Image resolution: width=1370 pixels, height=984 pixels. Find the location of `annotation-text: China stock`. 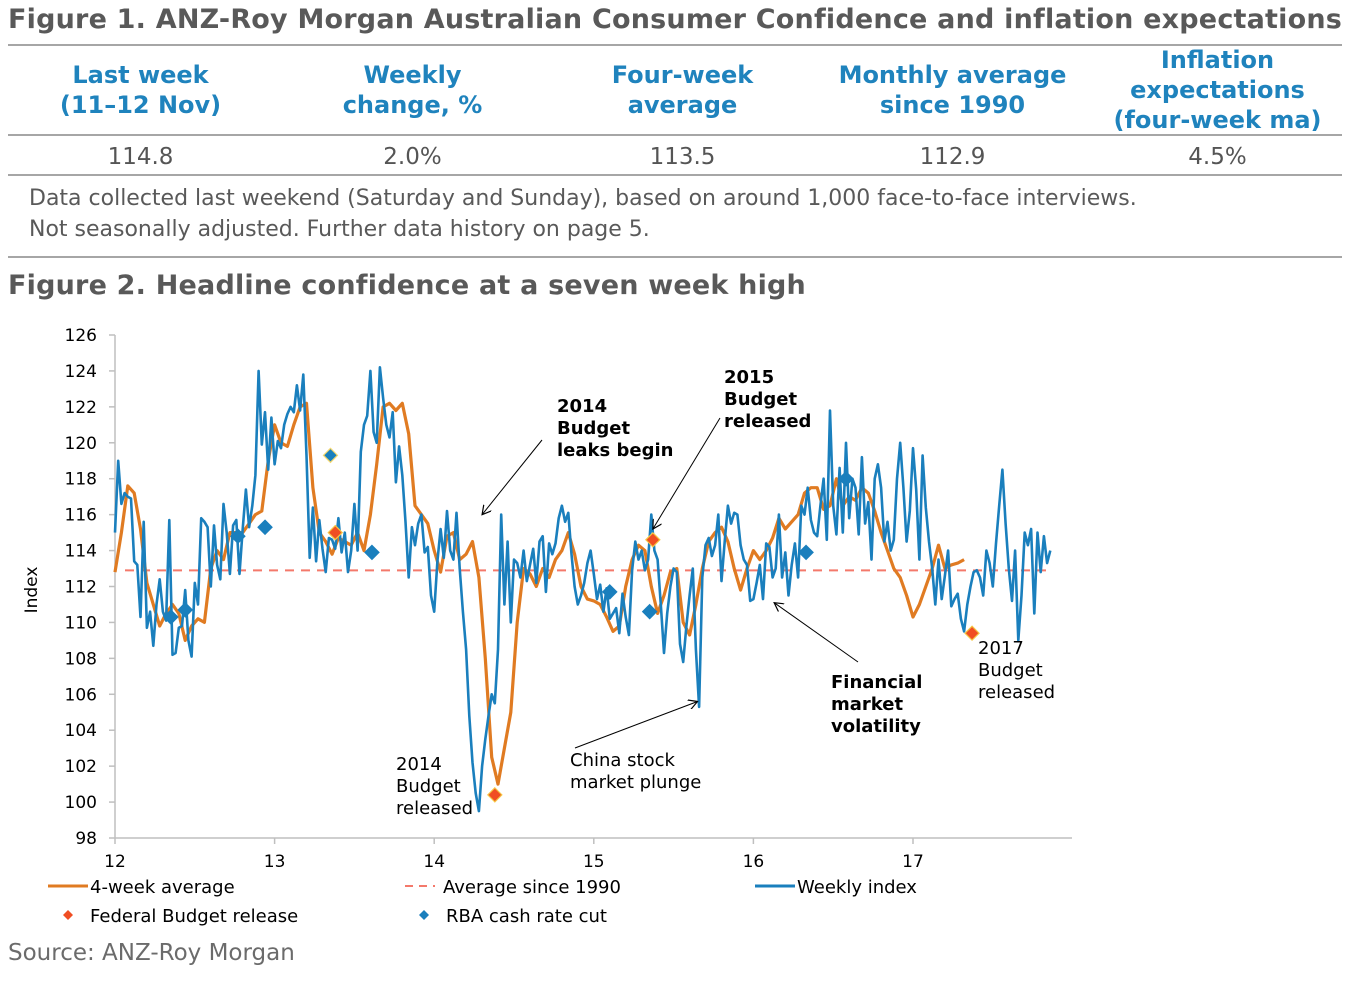

annotation-text: China stock is located at coordinates (622, 760).